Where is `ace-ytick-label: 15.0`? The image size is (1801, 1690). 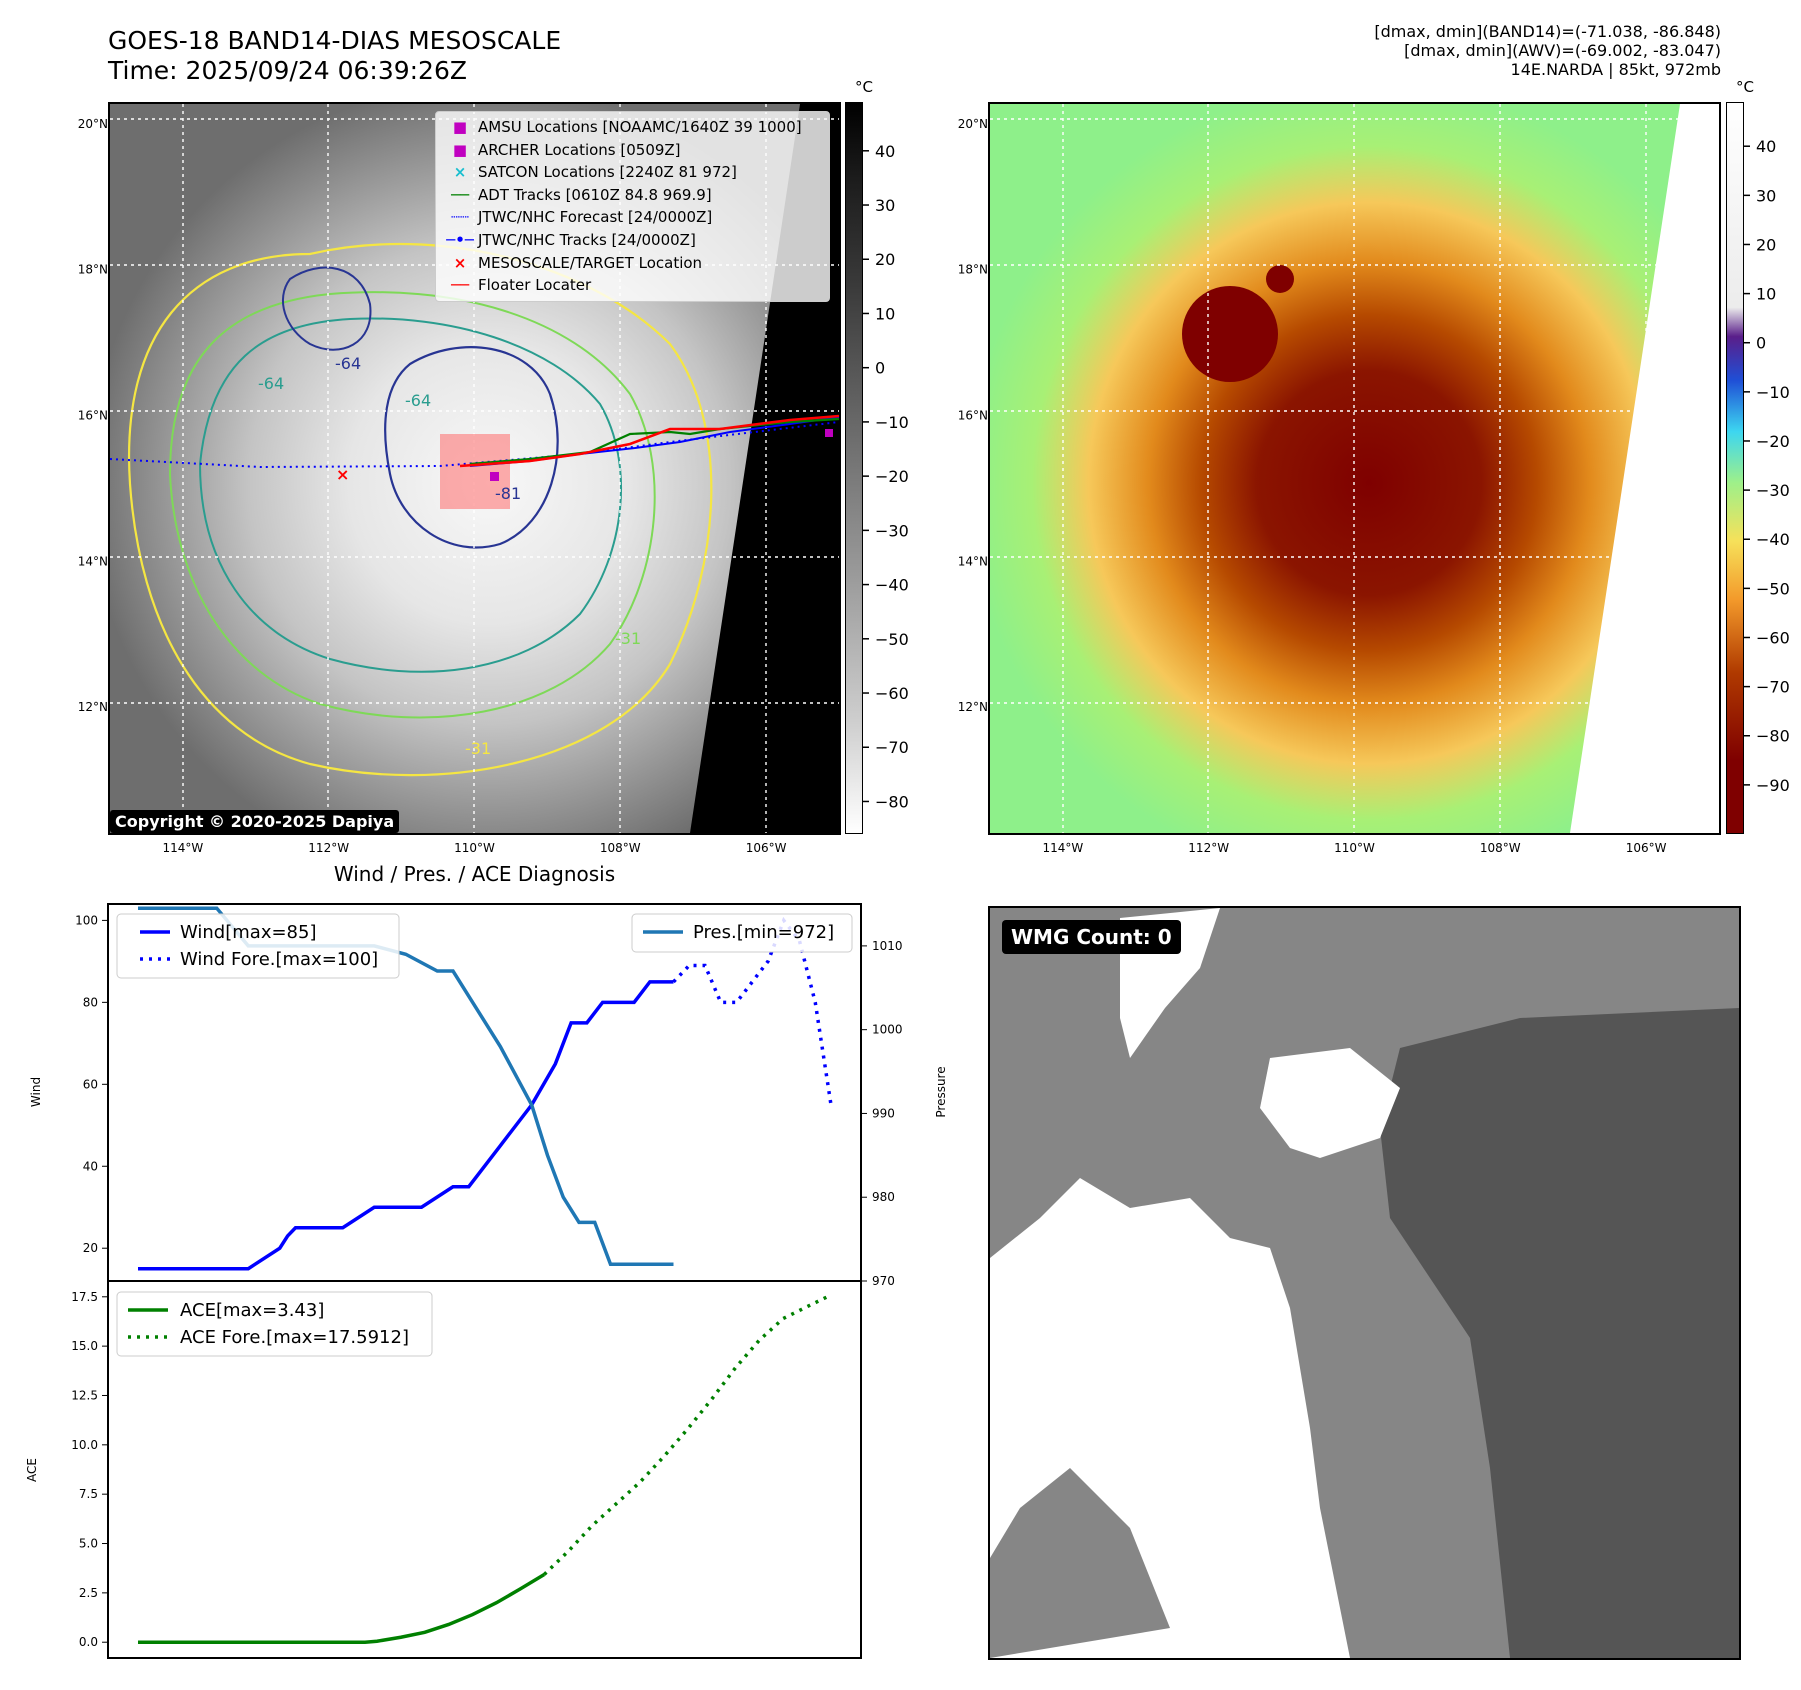
ace-ytick-label: 15.0 is located at coordinates (84, 1346).